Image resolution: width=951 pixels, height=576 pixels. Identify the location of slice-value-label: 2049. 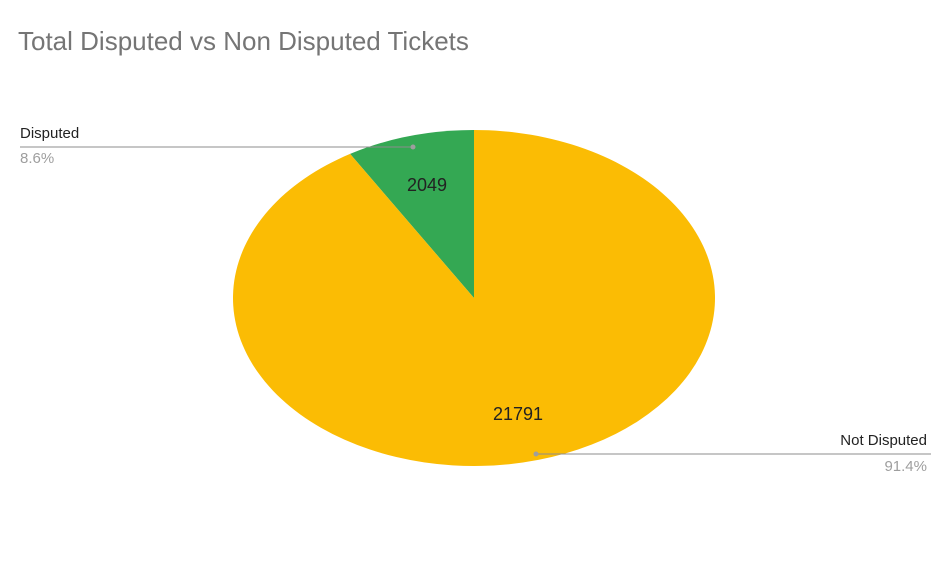
(427, 185).